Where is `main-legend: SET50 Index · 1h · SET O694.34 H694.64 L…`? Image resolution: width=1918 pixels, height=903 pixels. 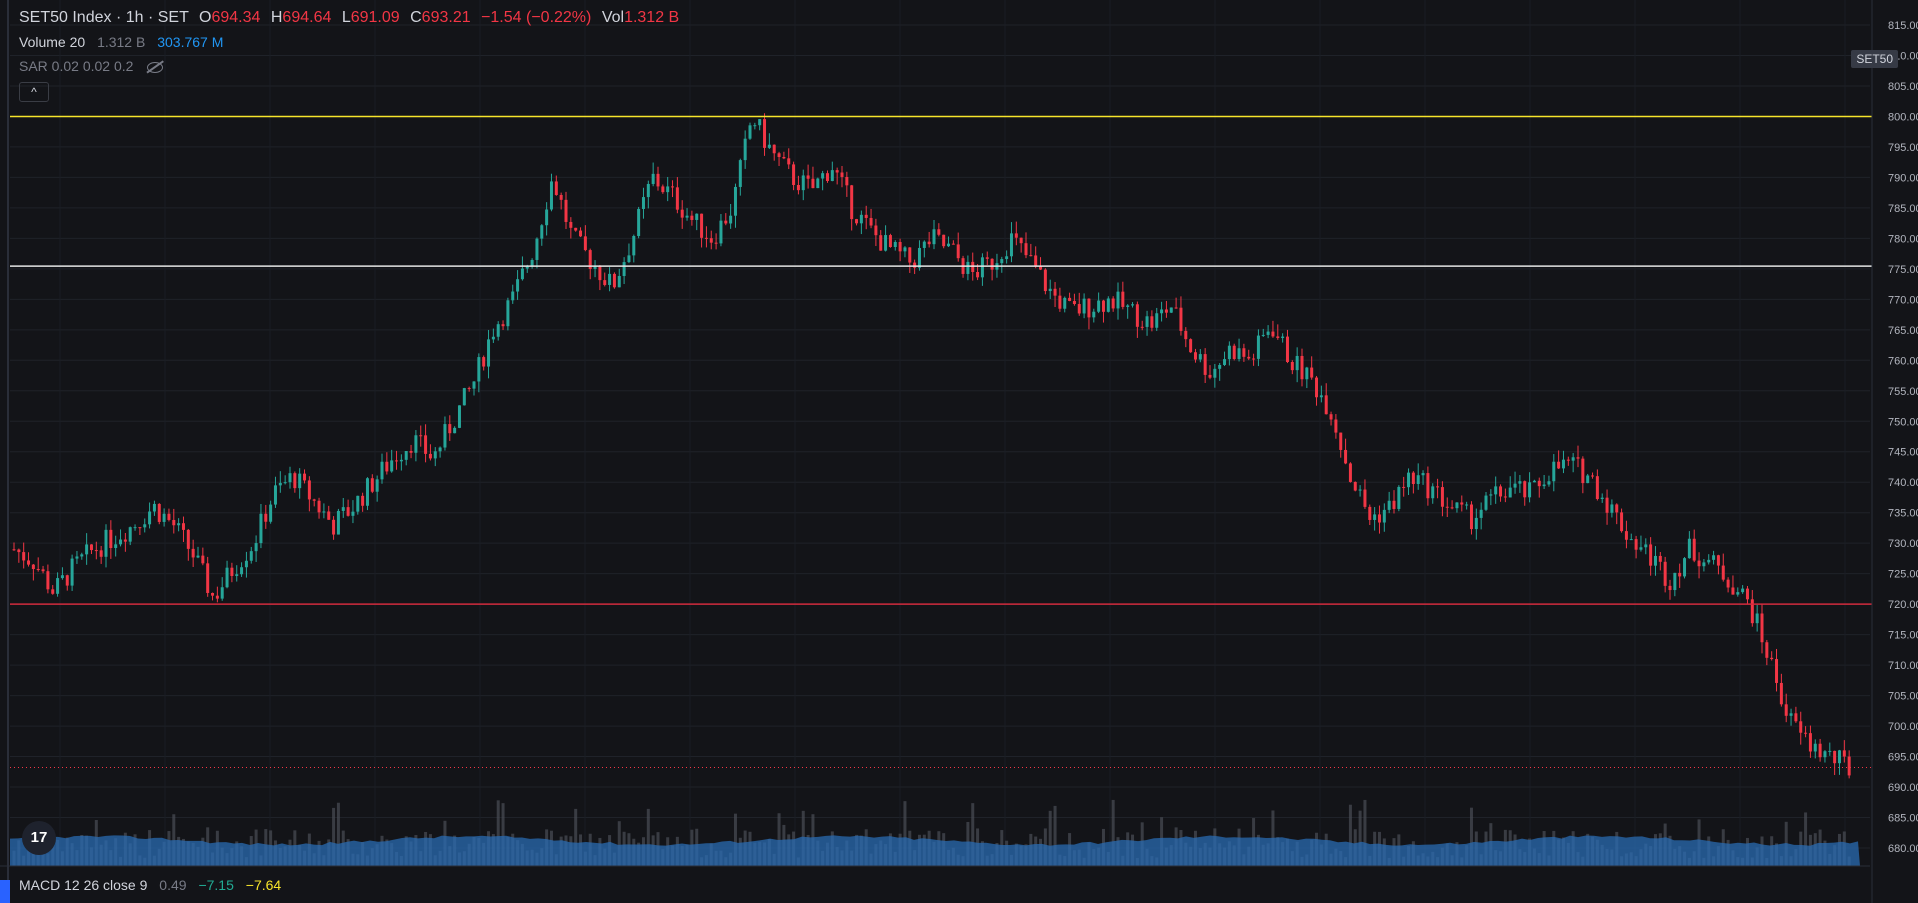 main-legend: SET50 Index · 1h · SET O694.34 H694.64 L… is located at coordinates (349, 18).